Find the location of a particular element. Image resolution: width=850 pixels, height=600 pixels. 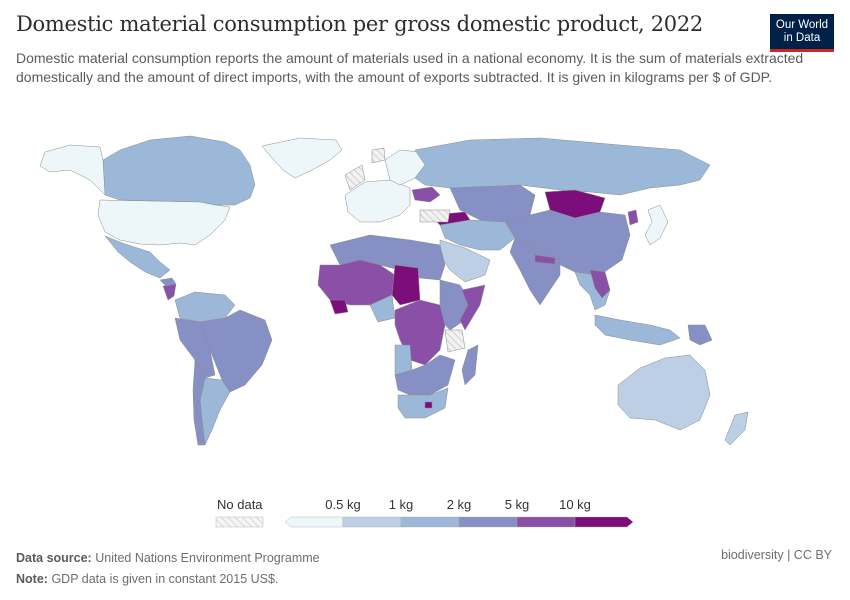

country-united-states is located at coordinates (164, 222).